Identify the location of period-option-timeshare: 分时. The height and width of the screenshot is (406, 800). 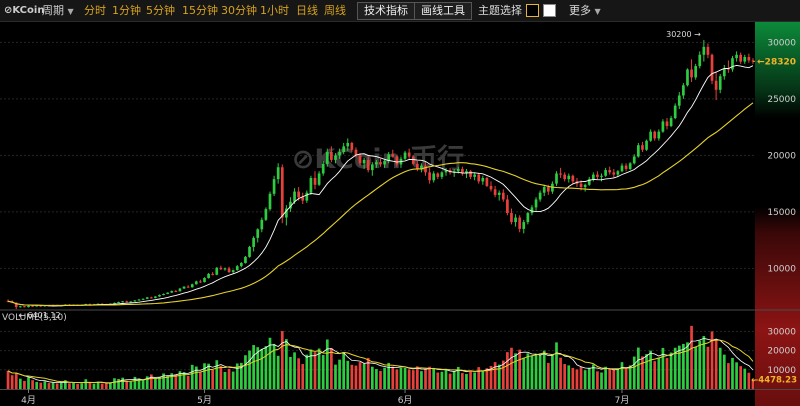
(95, 10).